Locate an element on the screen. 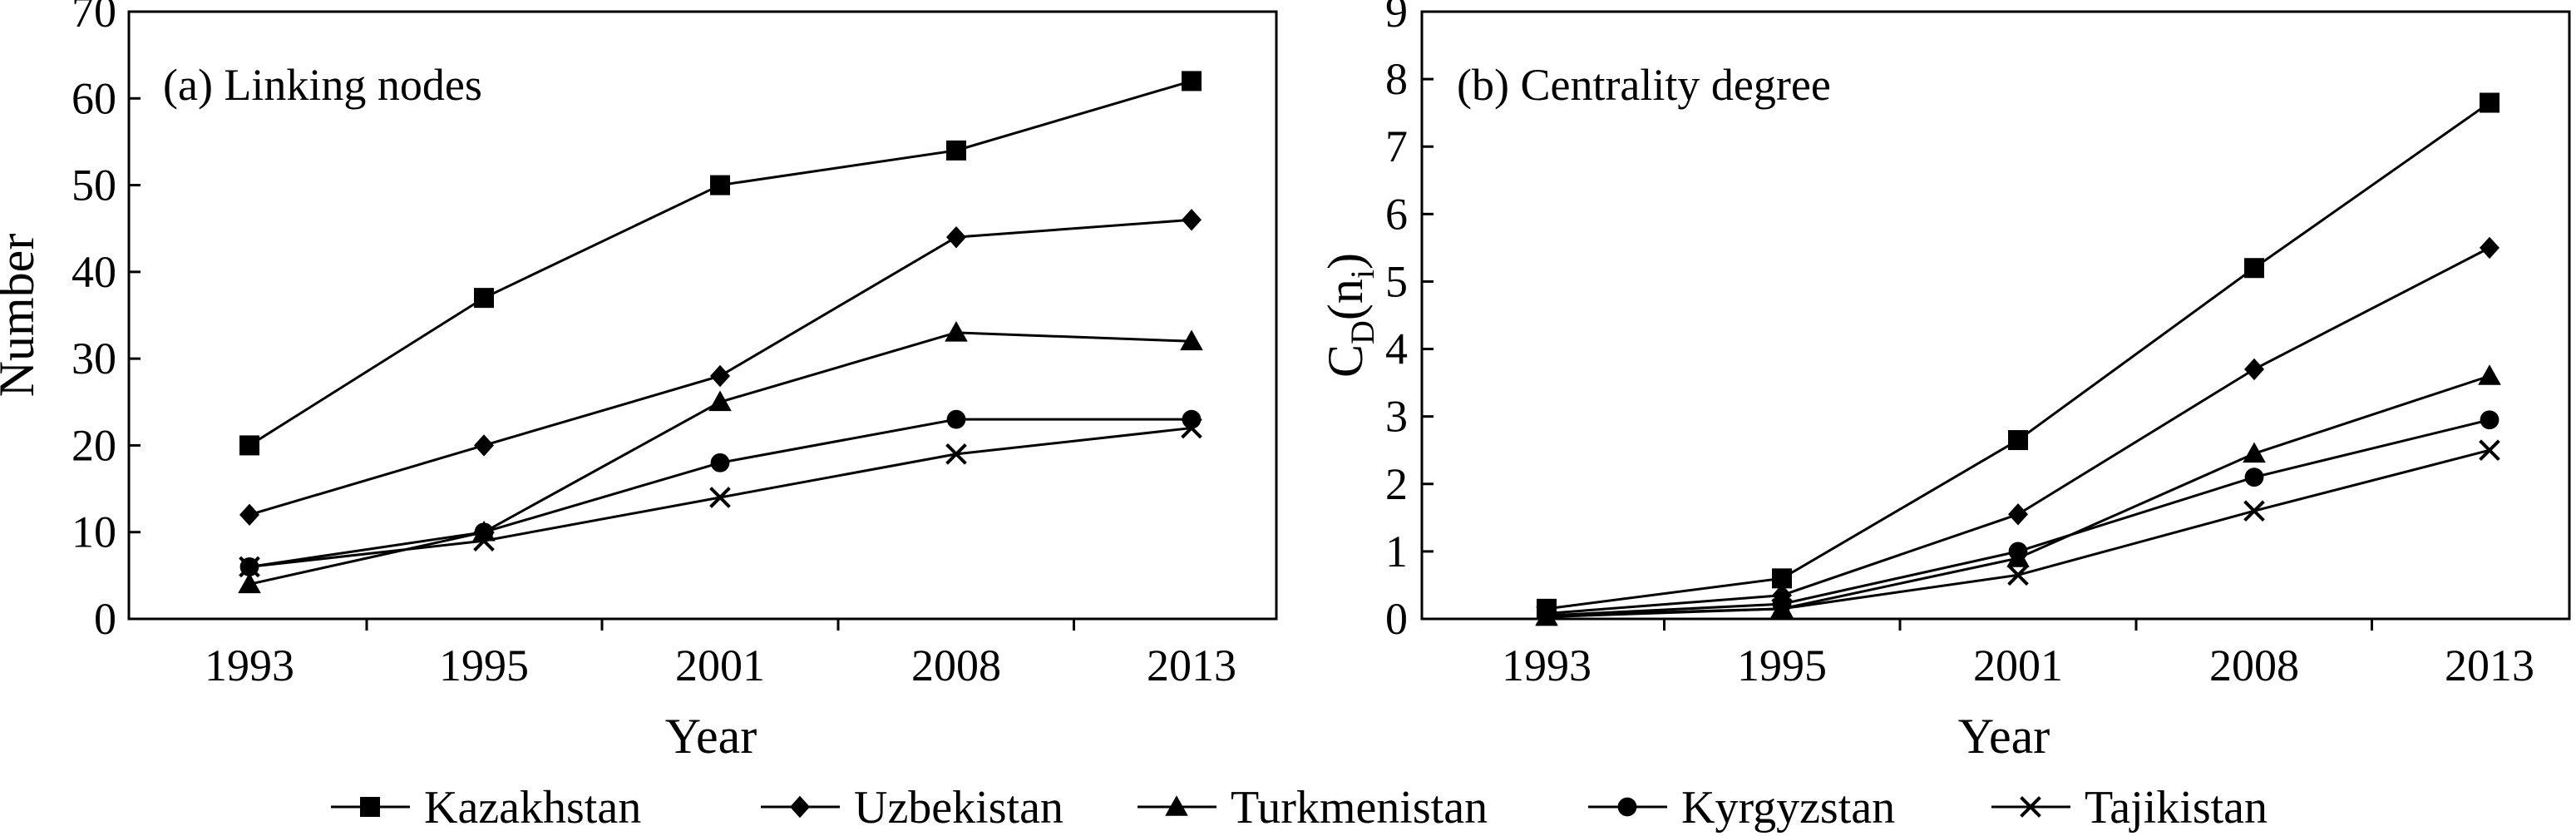  y-tick-label: 30 is located at coordinates (94, 358).